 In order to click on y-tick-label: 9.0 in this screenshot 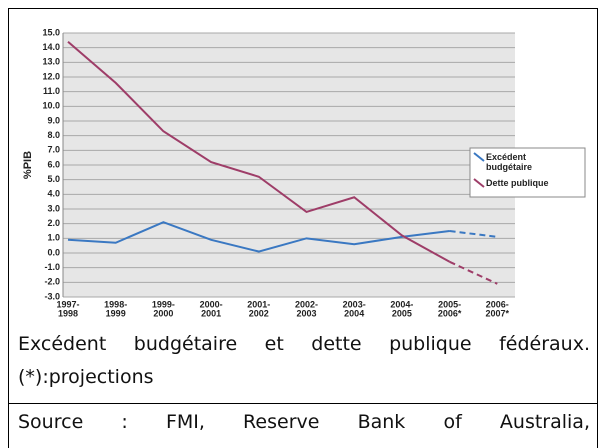, I will do `click(53, 120)`.